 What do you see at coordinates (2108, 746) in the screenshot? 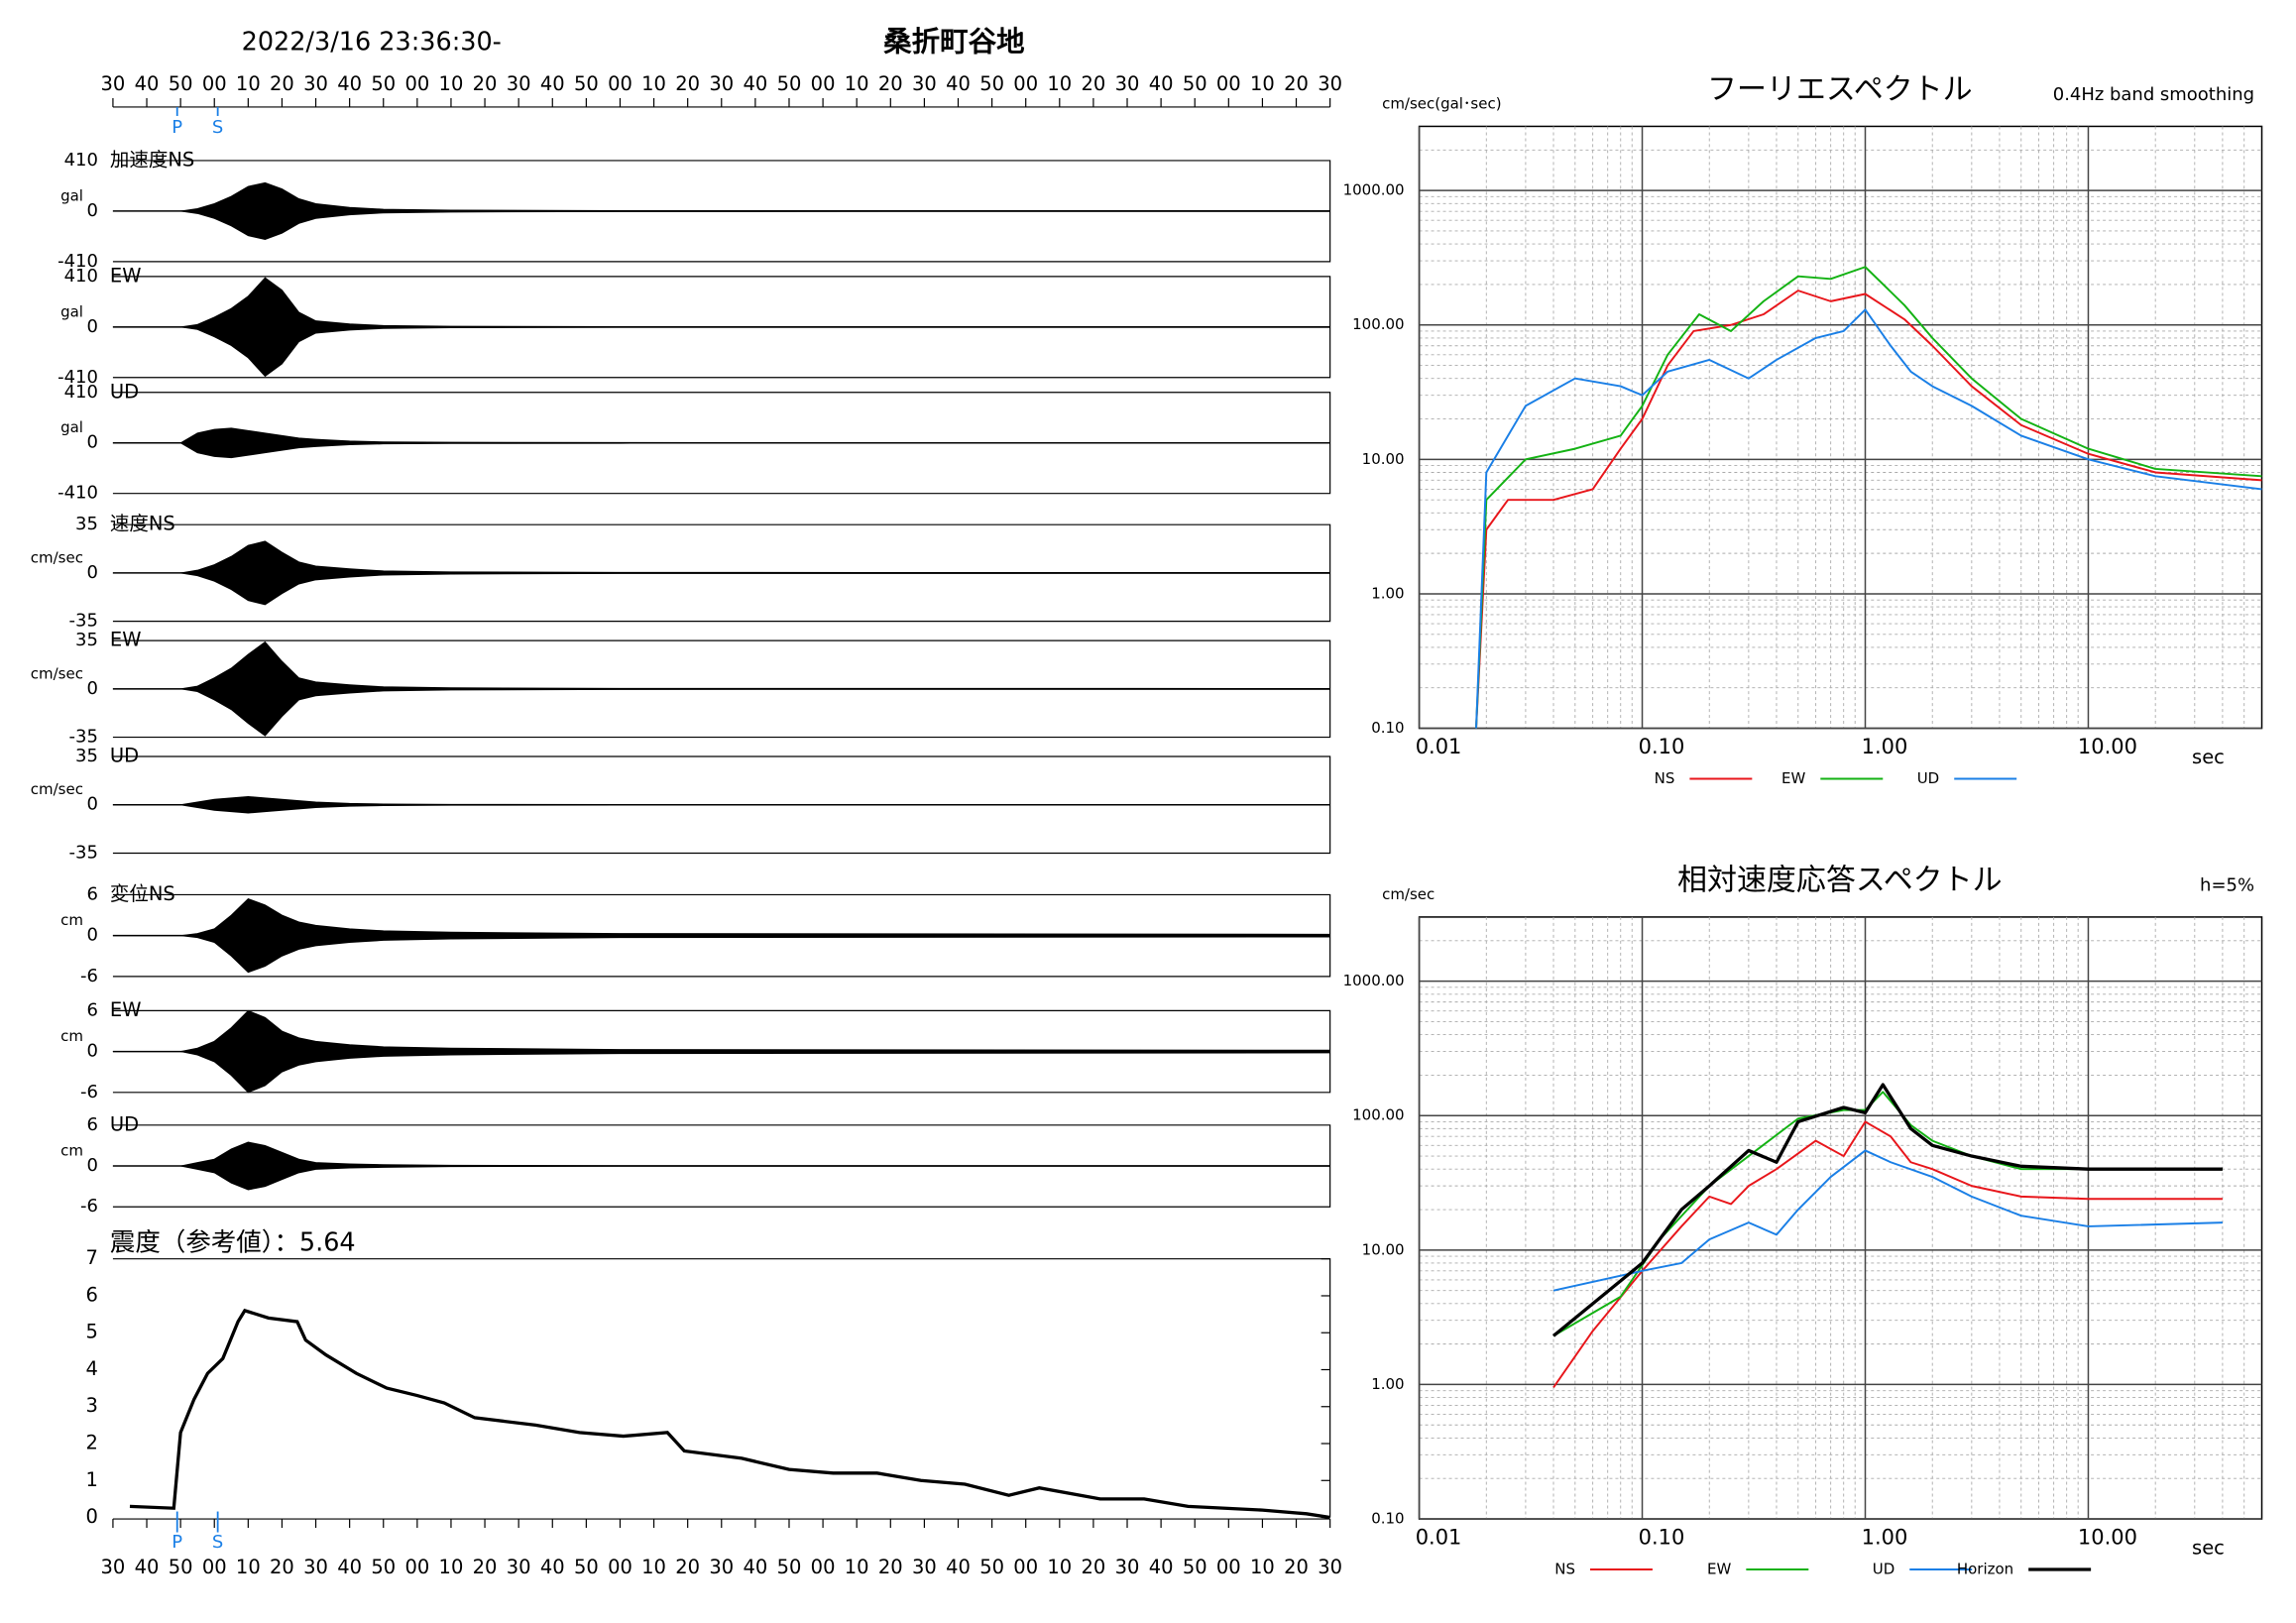
I see `x-tick-label: 10.00` at bounding box center [2108, 746].